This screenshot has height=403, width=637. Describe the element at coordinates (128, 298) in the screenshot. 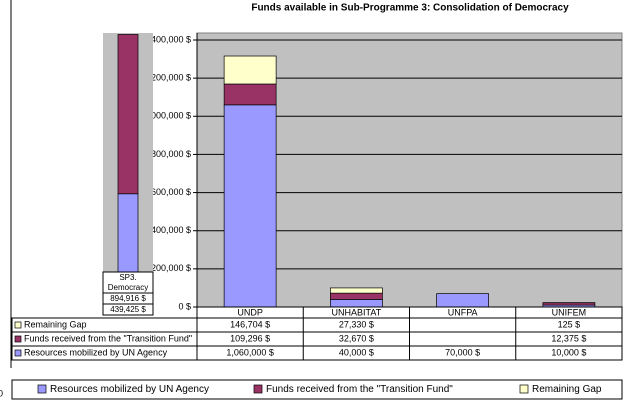

I see `table-value: 894,916 $` at that location.